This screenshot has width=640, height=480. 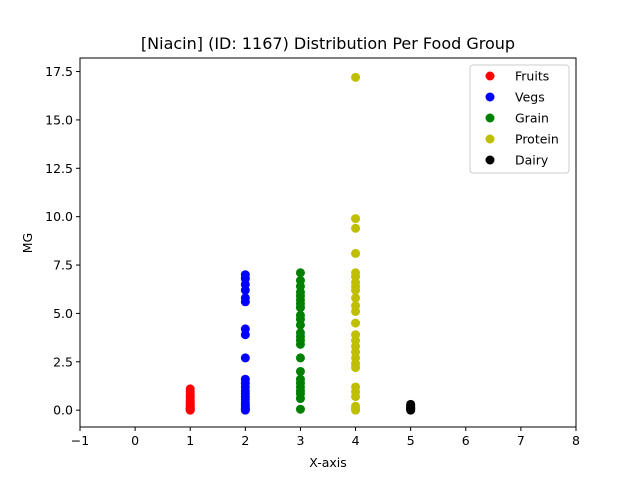 I want to click on x-axis-label: X-axis, so click(x=328, y=462).